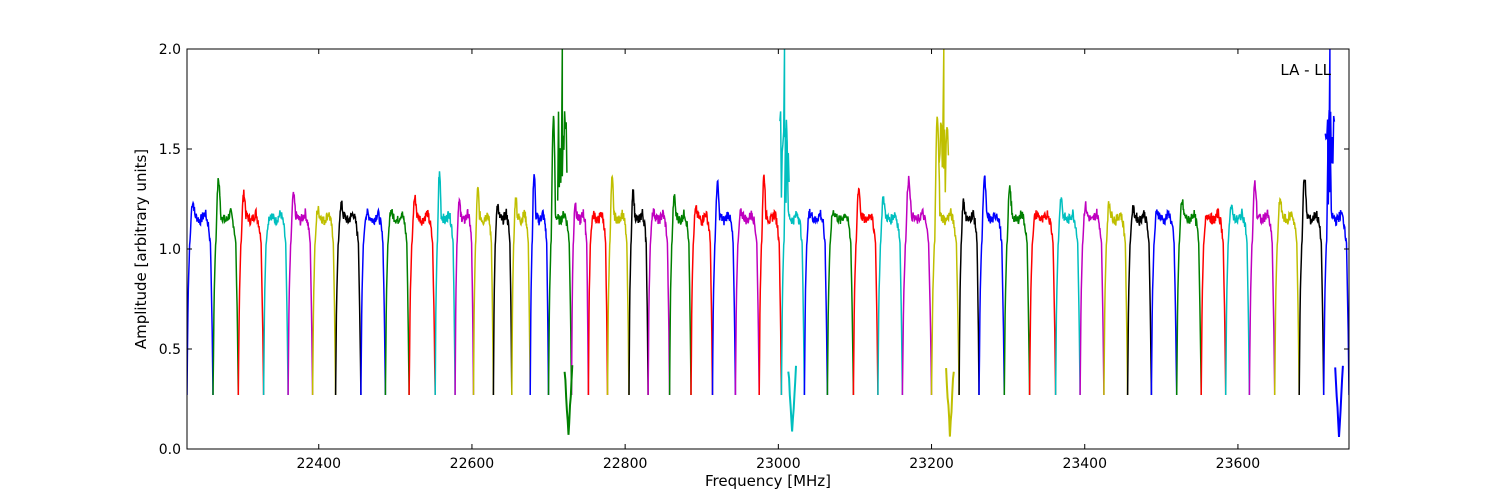  Describe the element at coordinates (141, 249) in the screenshot. I see `y-axis-title: Amplitude [arbitrary units]` at that location.